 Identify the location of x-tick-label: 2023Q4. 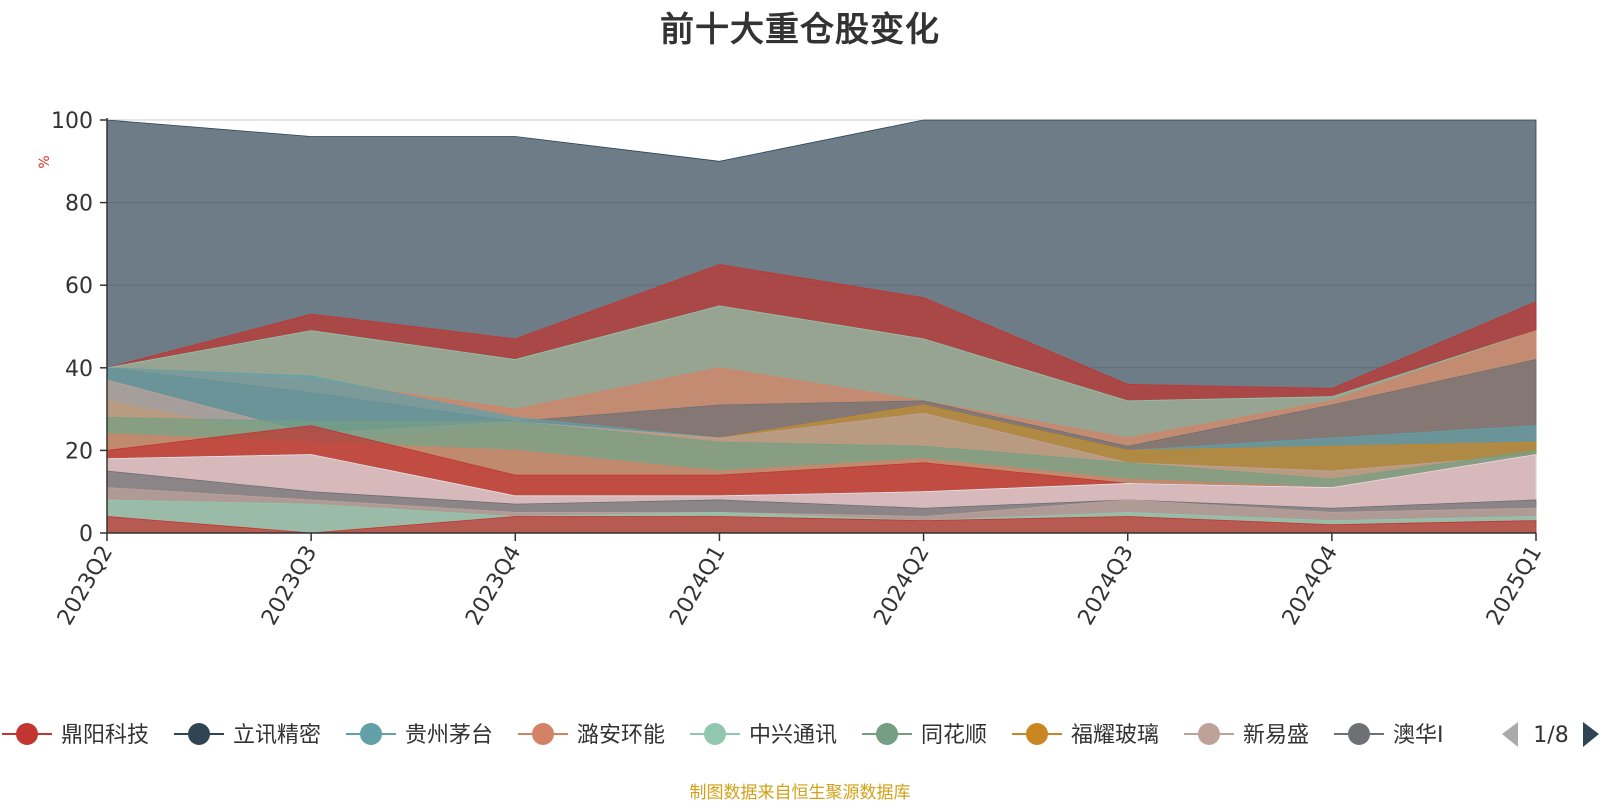
(493, 586).